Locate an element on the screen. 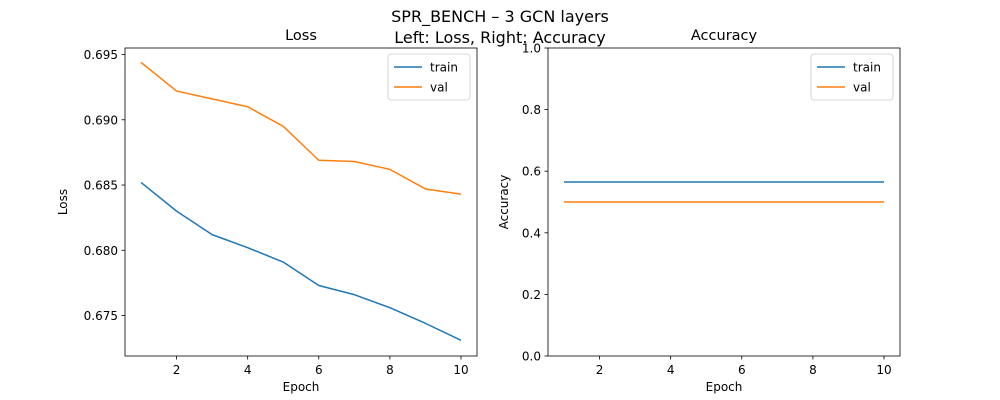  accuracy-legend: train val is located at coordinates (852, 77).